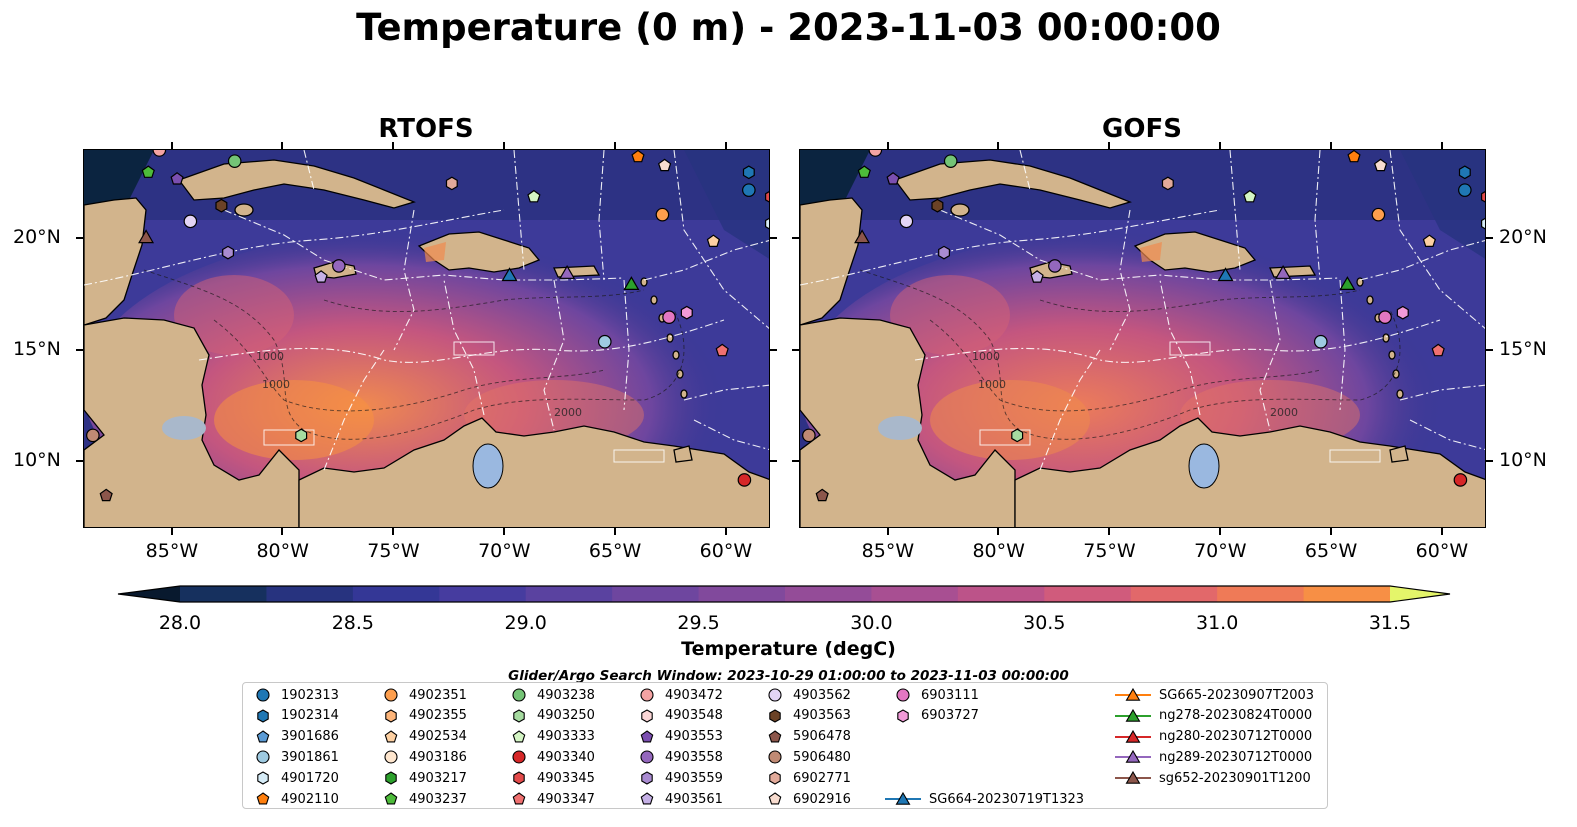  What do you see at coordinates (680, 799) in the screenshot?
I see `legend-item: 4903561` at bounding box center [680, 799].